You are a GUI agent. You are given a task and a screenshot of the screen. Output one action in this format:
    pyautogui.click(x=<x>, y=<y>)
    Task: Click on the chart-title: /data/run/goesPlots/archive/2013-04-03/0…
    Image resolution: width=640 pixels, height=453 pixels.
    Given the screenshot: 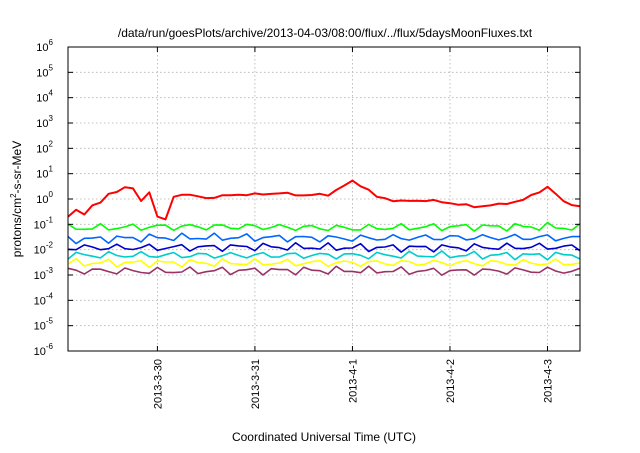 What is the action you would take?
    pyautogui.click(x=325, y=33)
    